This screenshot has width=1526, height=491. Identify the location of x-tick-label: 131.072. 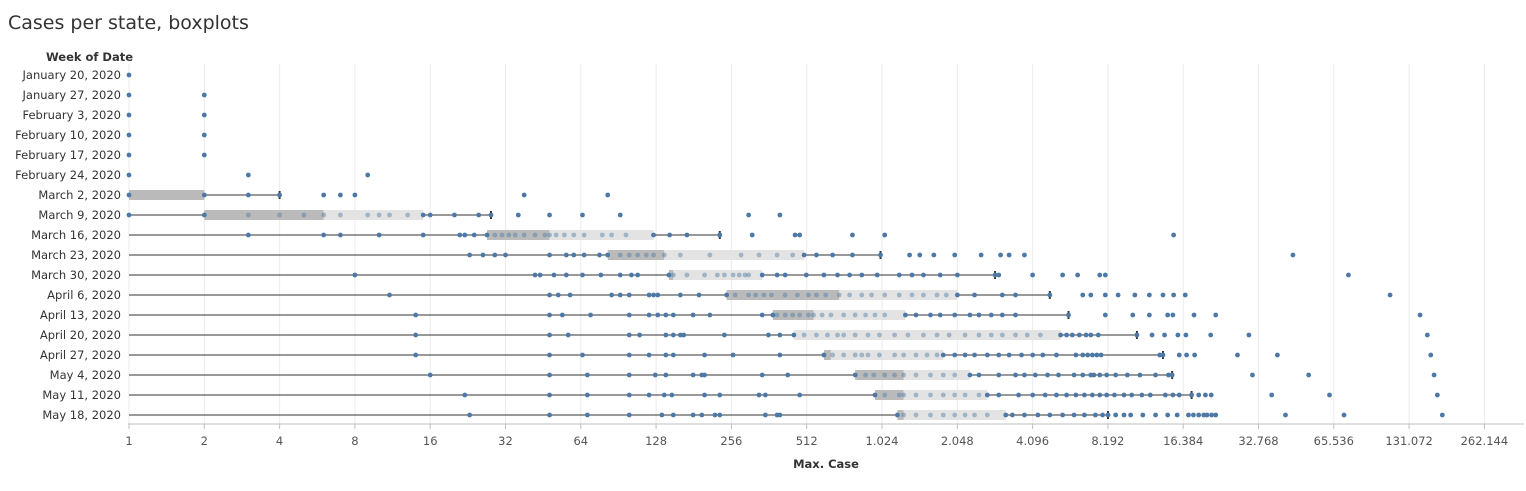
(1409, 441).